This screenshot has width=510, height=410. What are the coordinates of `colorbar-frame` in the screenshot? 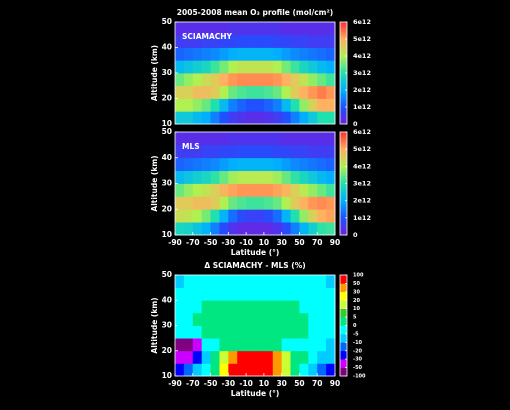 It's located at (343, 183).